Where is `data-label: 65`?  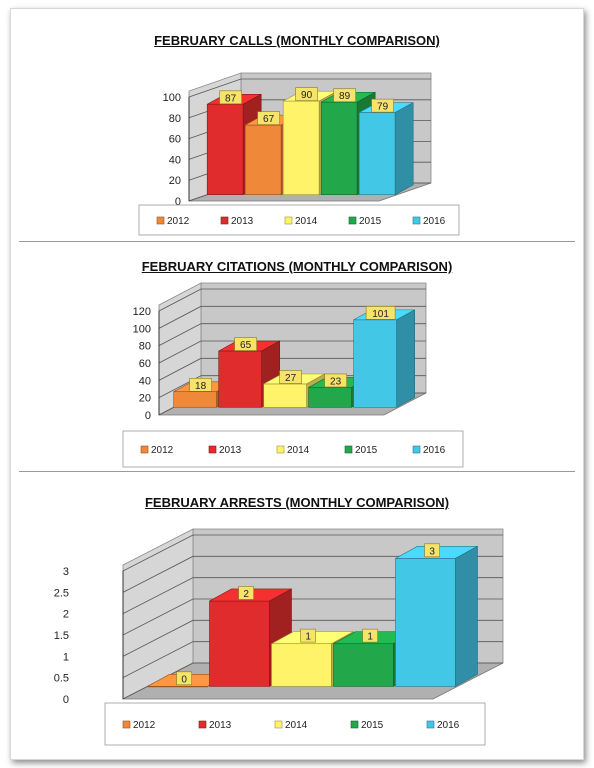 data-label: 65 is located at coordinates (246, 345).